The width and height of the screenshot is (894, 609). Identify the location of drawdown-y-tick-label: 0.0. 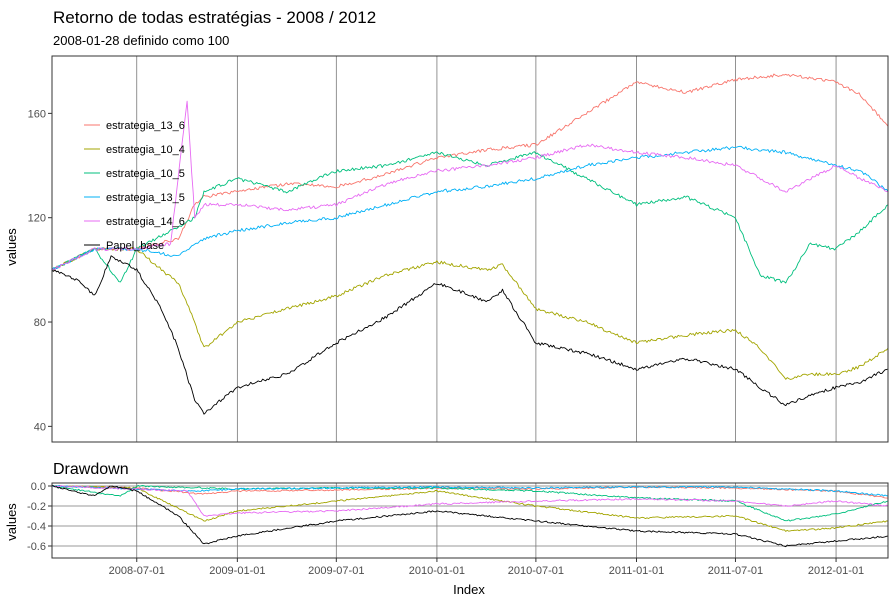
(38, 487).